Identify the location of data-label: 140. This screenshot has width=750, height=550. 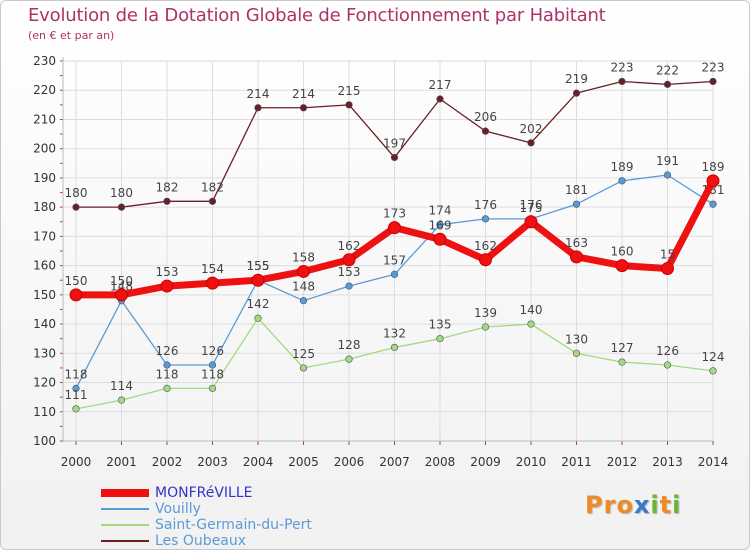
(531, 310).